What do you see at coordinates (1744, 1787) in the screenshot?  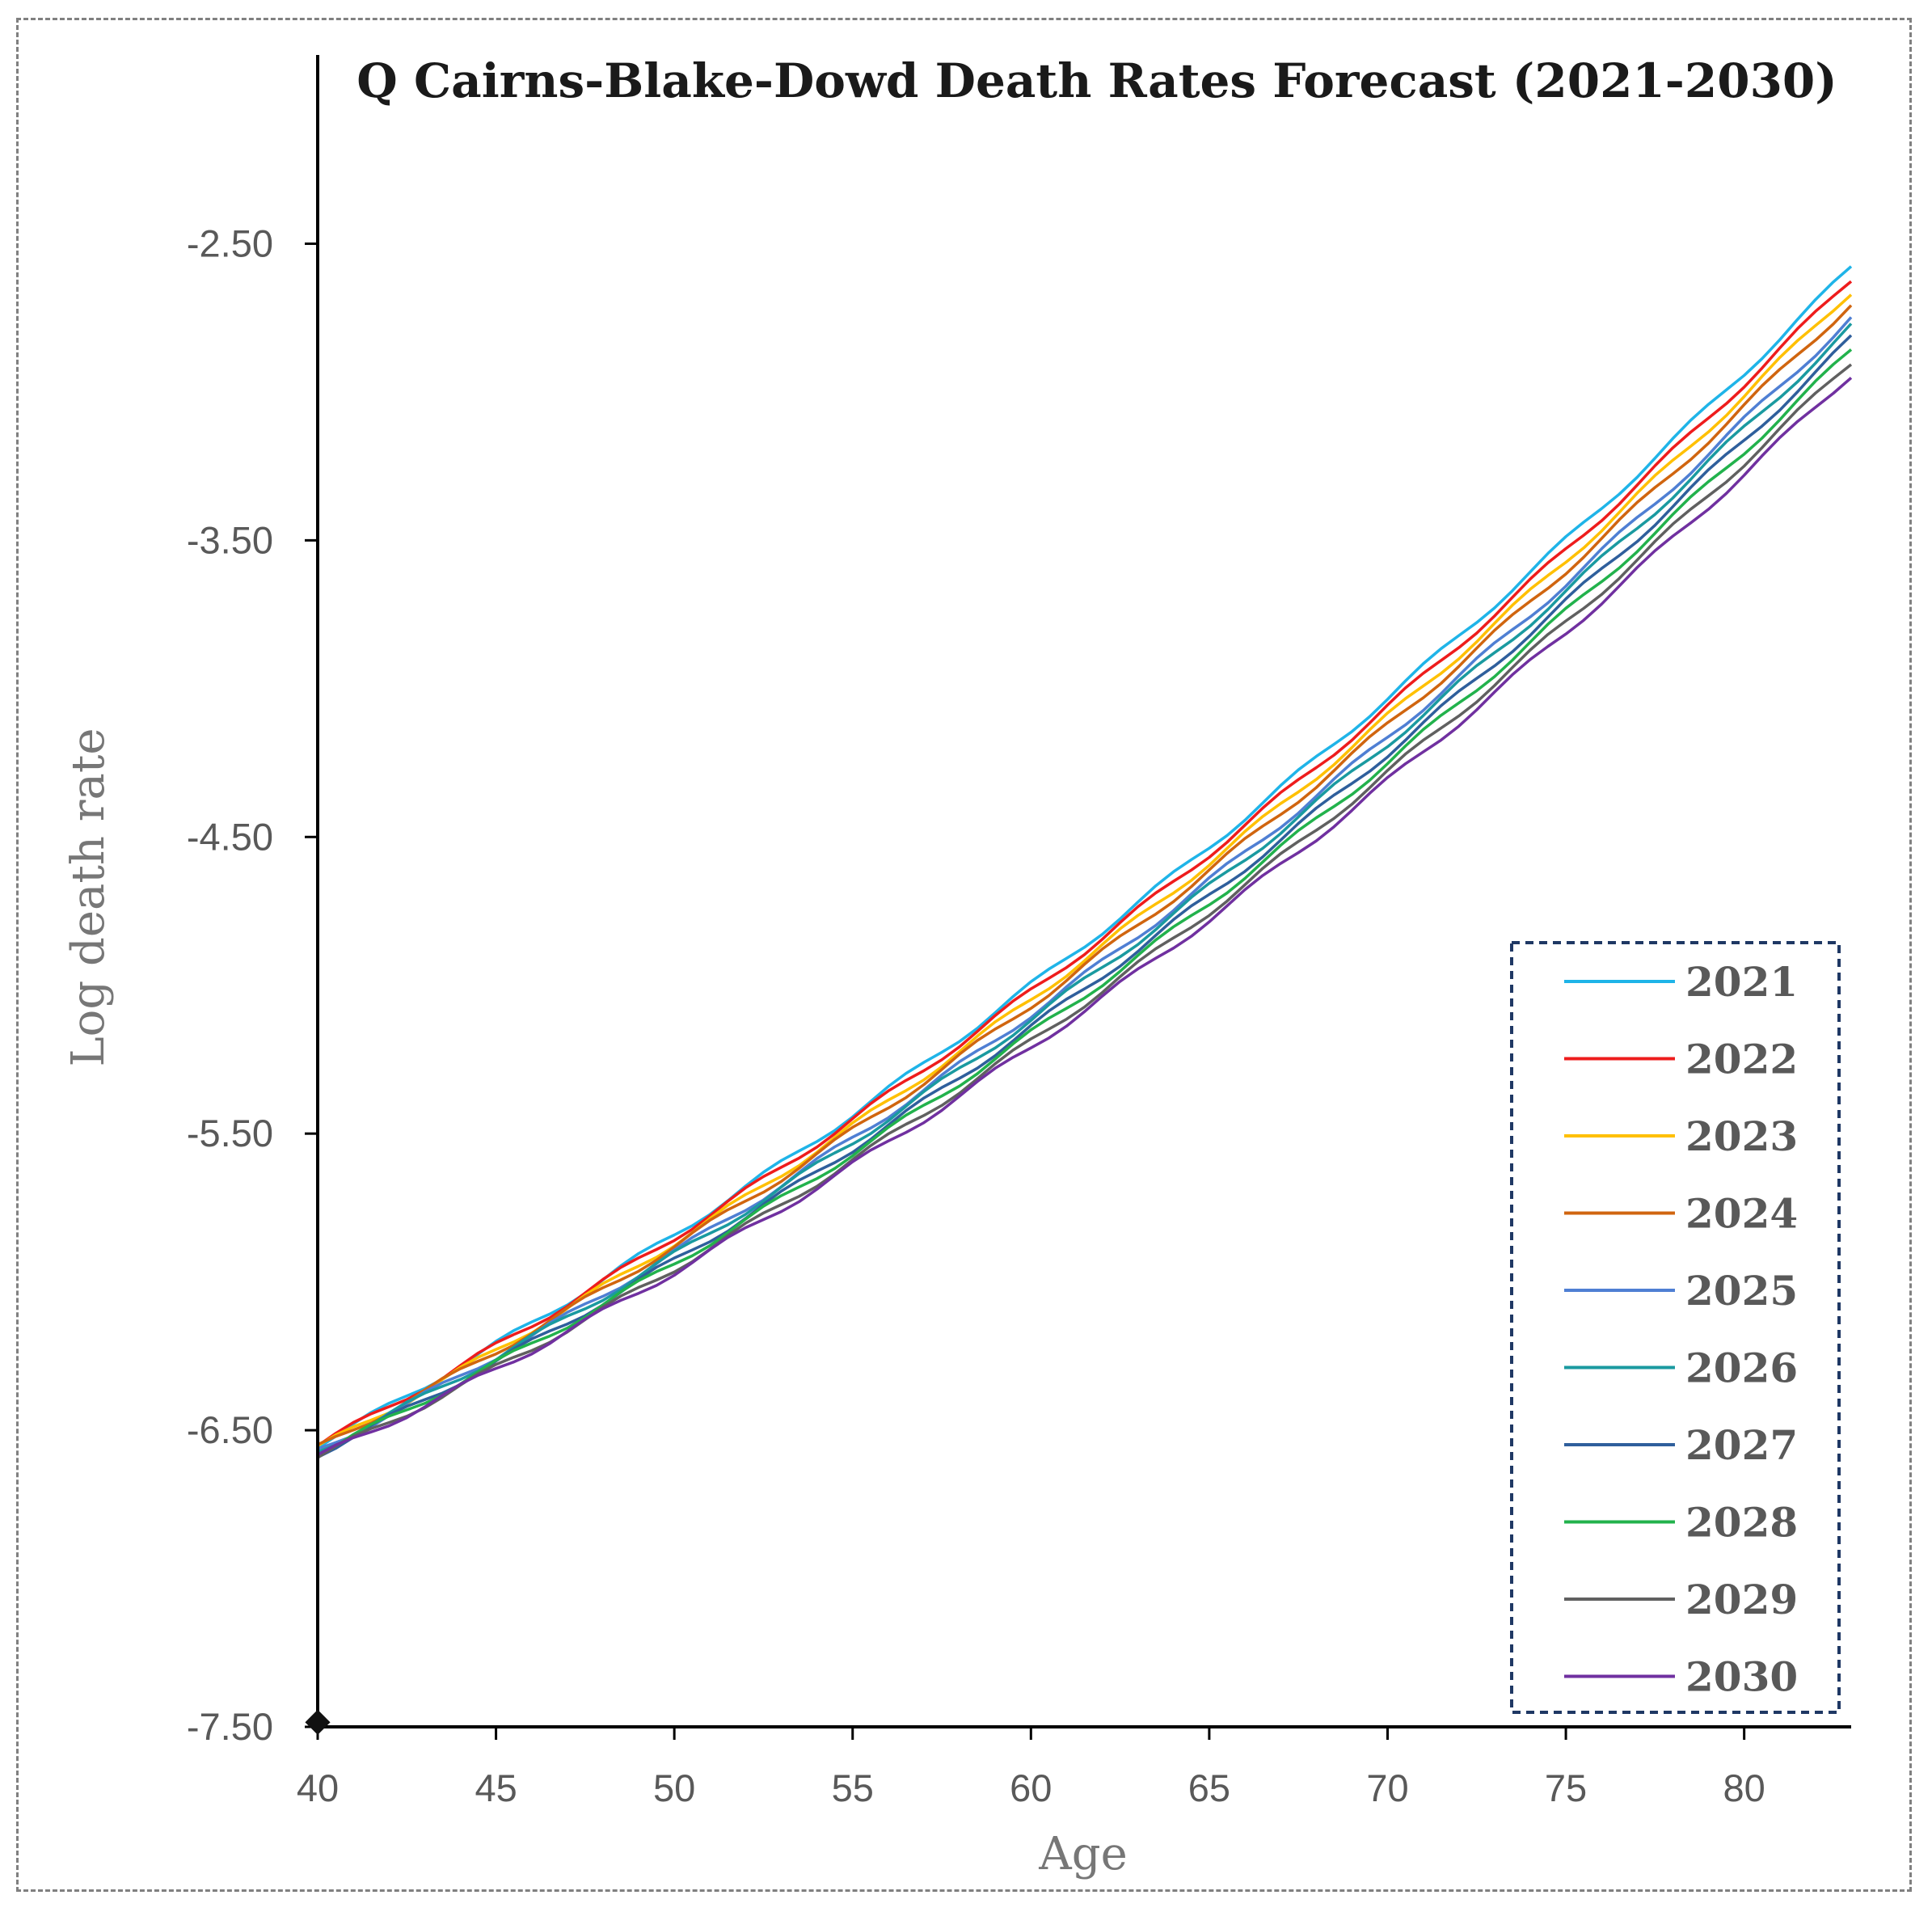 I see `x-tick-label: 80` at bounding box center [1744, 1787].